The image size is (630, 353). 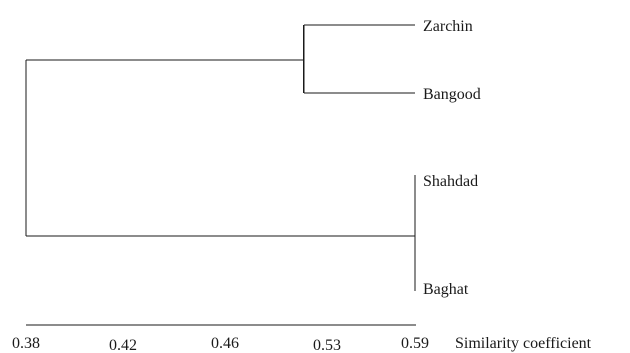 I want to click on x-tick-label: 0.53, so click(x=327, y=345).